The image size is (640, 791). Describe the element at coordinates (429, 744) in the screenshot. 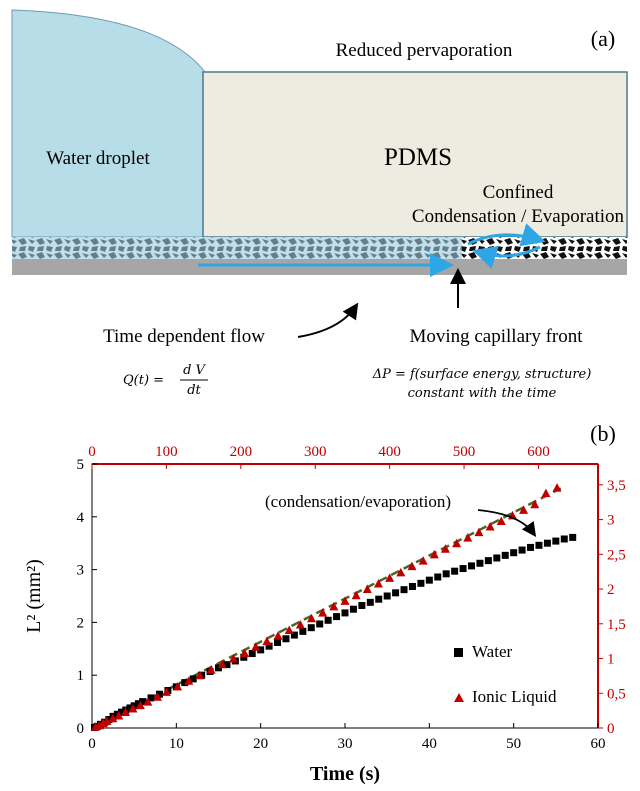

I see `x-bottom-tick-label: 40` at that location.